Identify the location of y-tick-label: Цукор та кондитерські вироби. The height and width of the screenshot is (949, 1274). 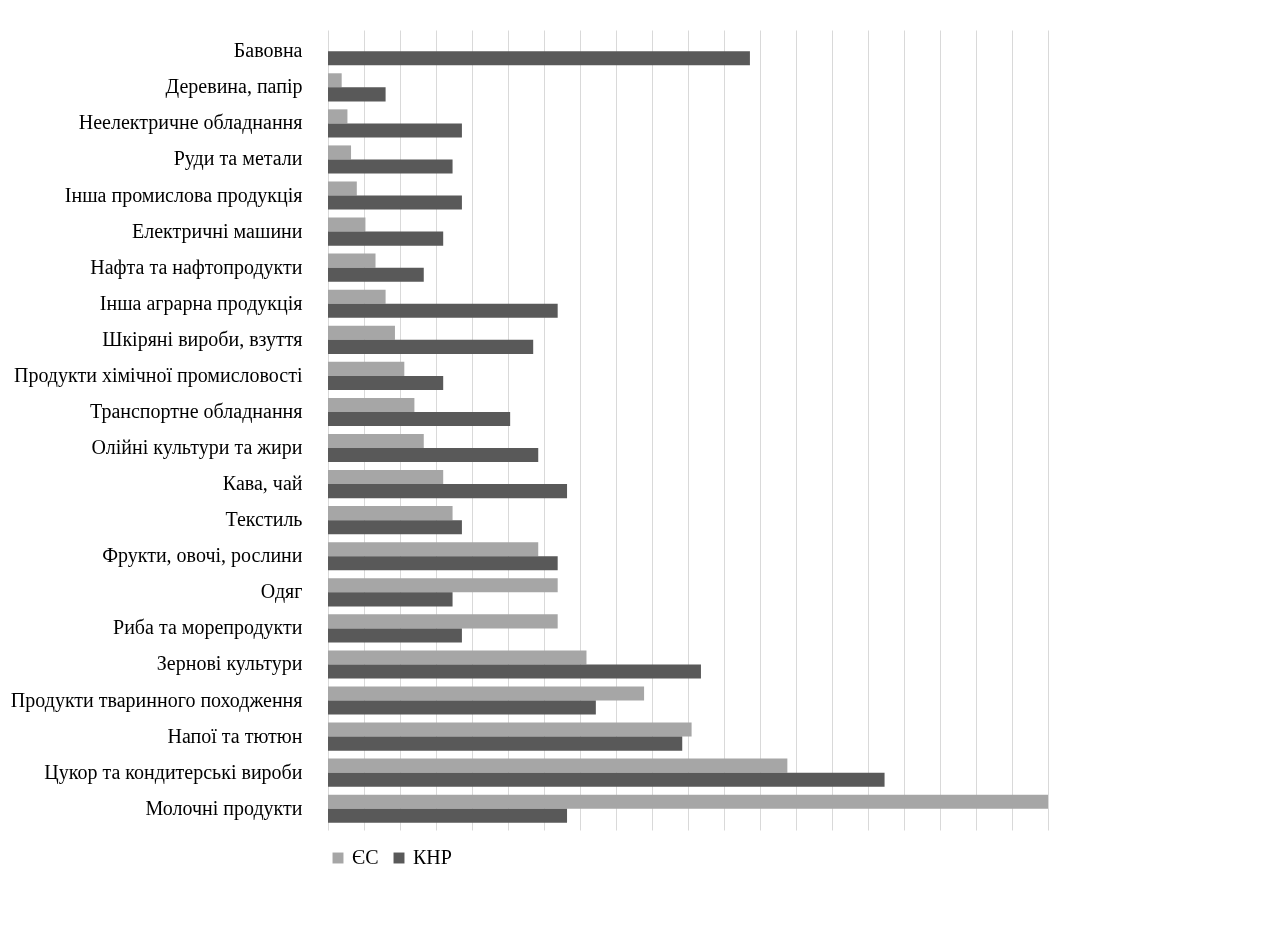
(173, 772).